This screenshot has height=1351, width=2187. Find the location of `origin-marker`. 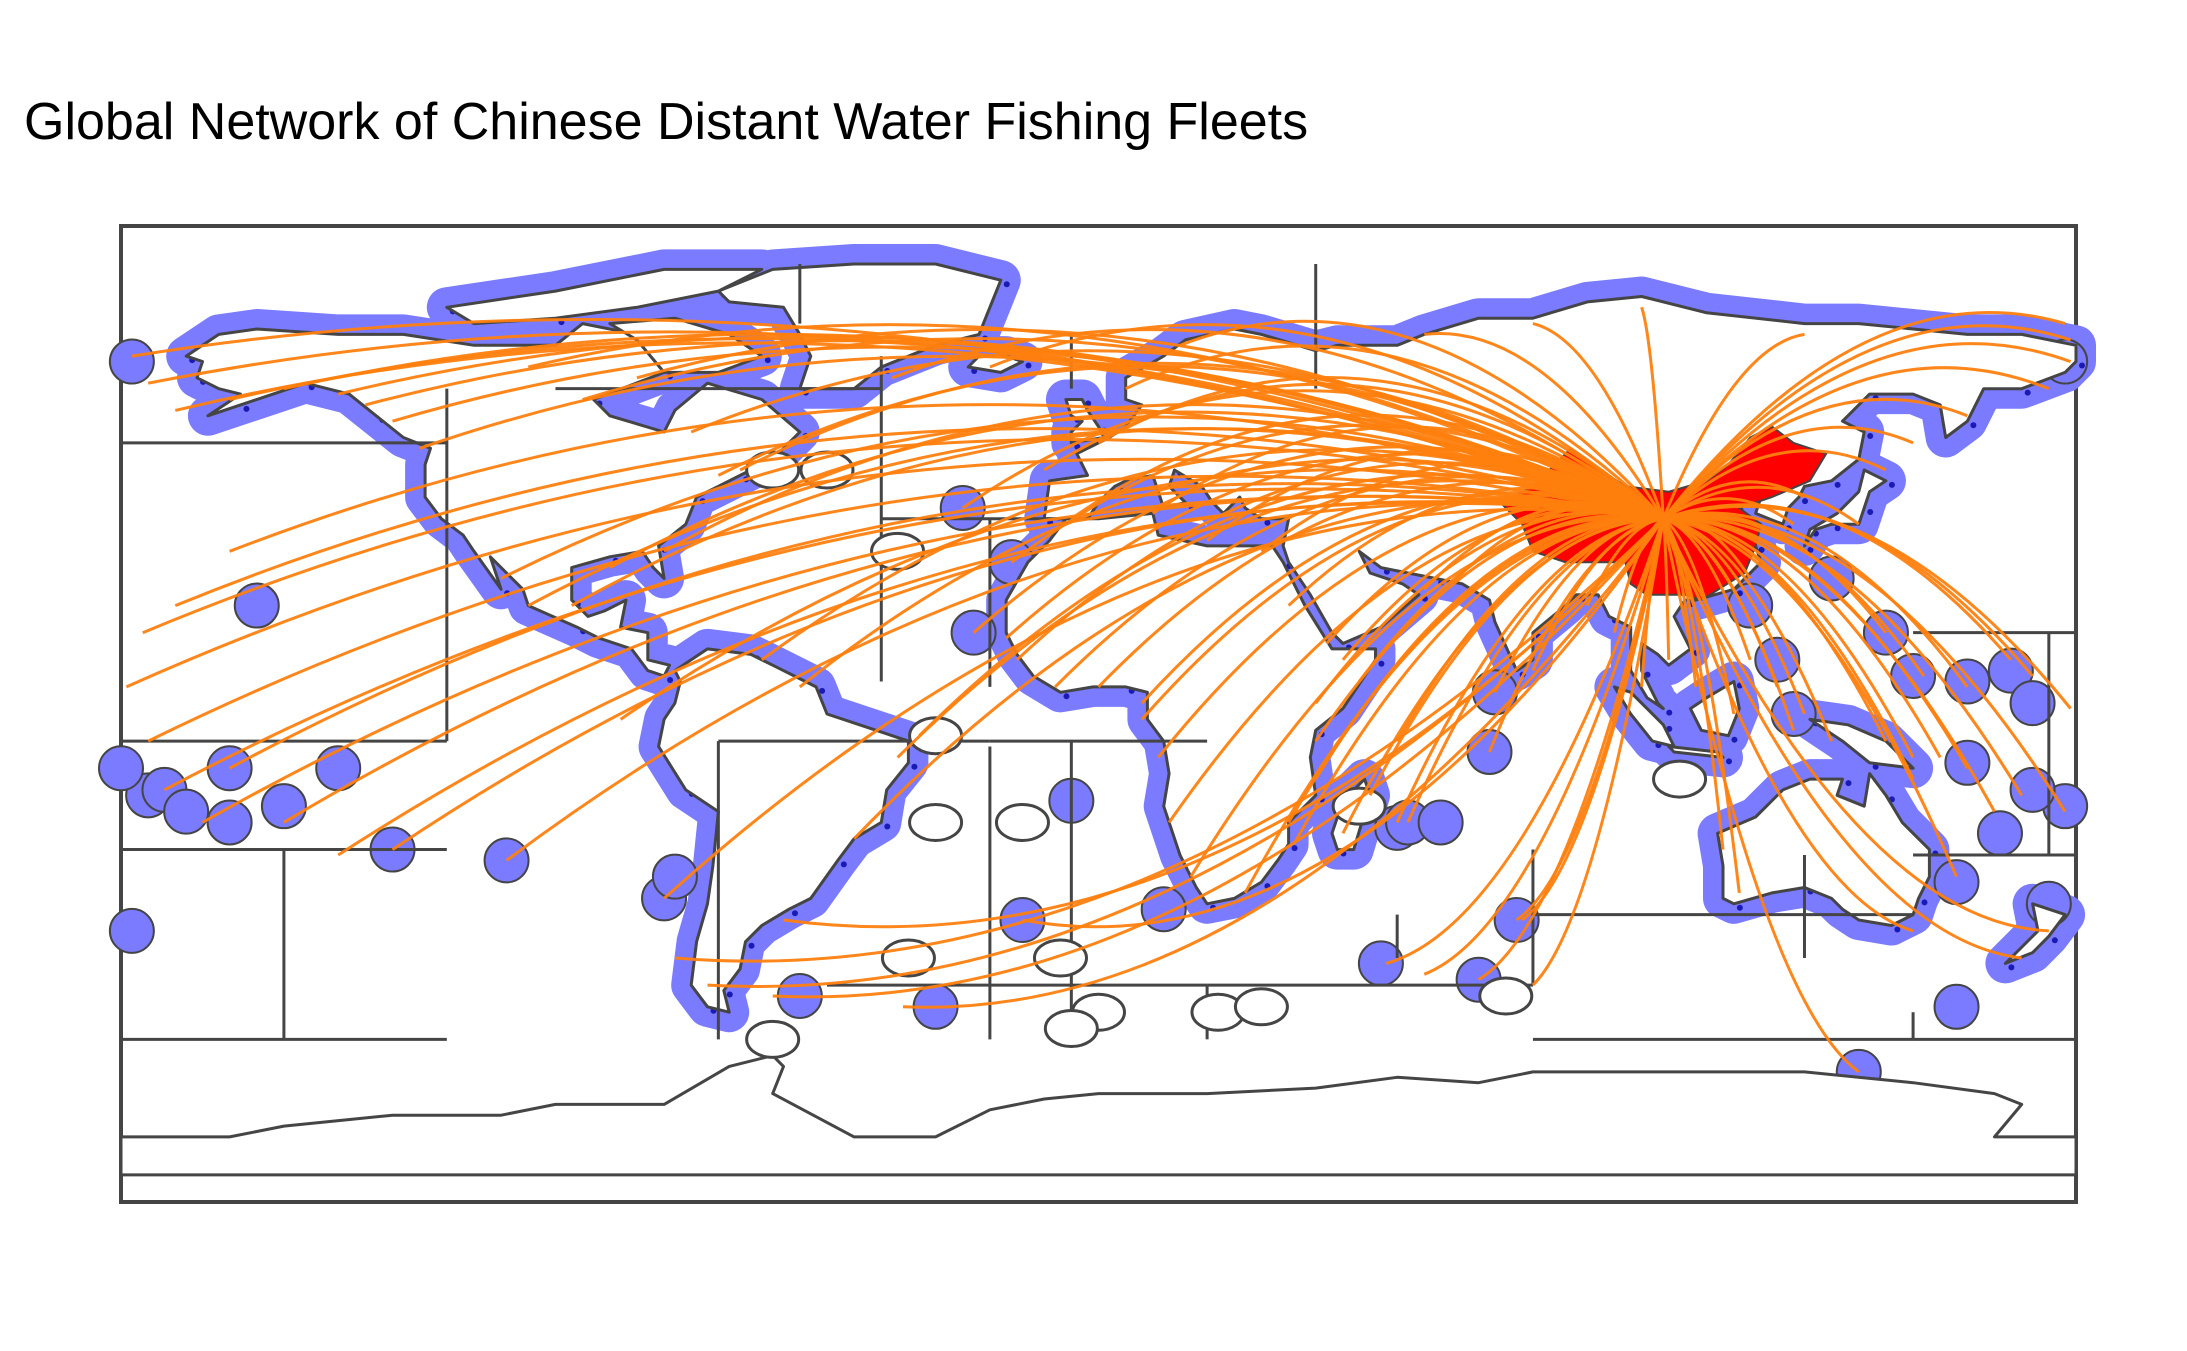

origin-marker is located at coordinates (1663, 518).